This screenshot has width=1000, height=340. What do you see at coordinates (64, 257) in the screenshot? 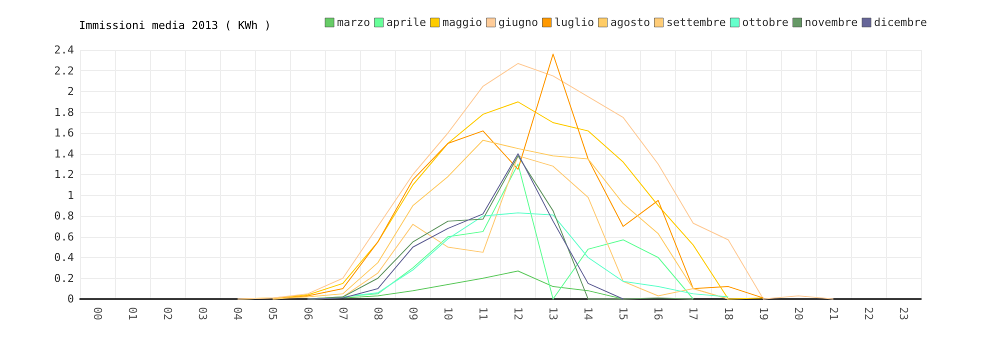
I see `y-tick-label: 0.4` at bounding box center [64, 257].